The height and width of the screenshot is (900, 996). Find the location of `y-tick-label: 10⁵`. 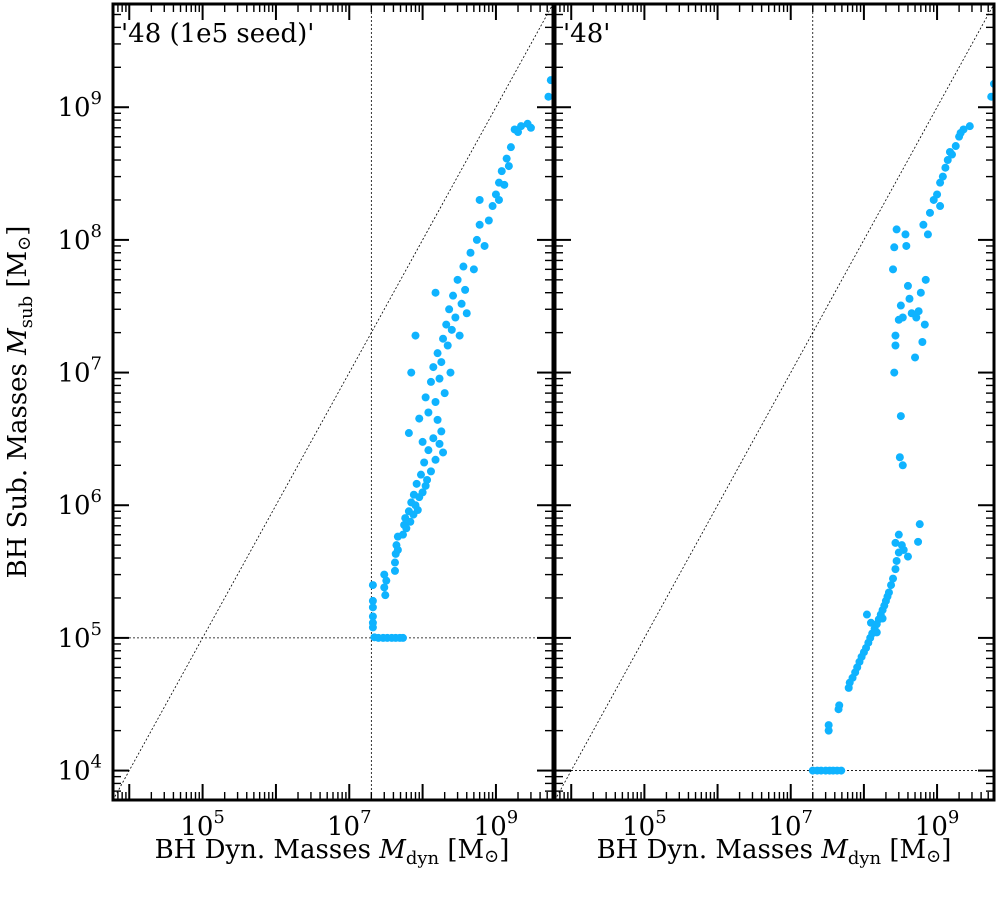

y-tick-label: 10⁵ is located at coordinates (79, 636).